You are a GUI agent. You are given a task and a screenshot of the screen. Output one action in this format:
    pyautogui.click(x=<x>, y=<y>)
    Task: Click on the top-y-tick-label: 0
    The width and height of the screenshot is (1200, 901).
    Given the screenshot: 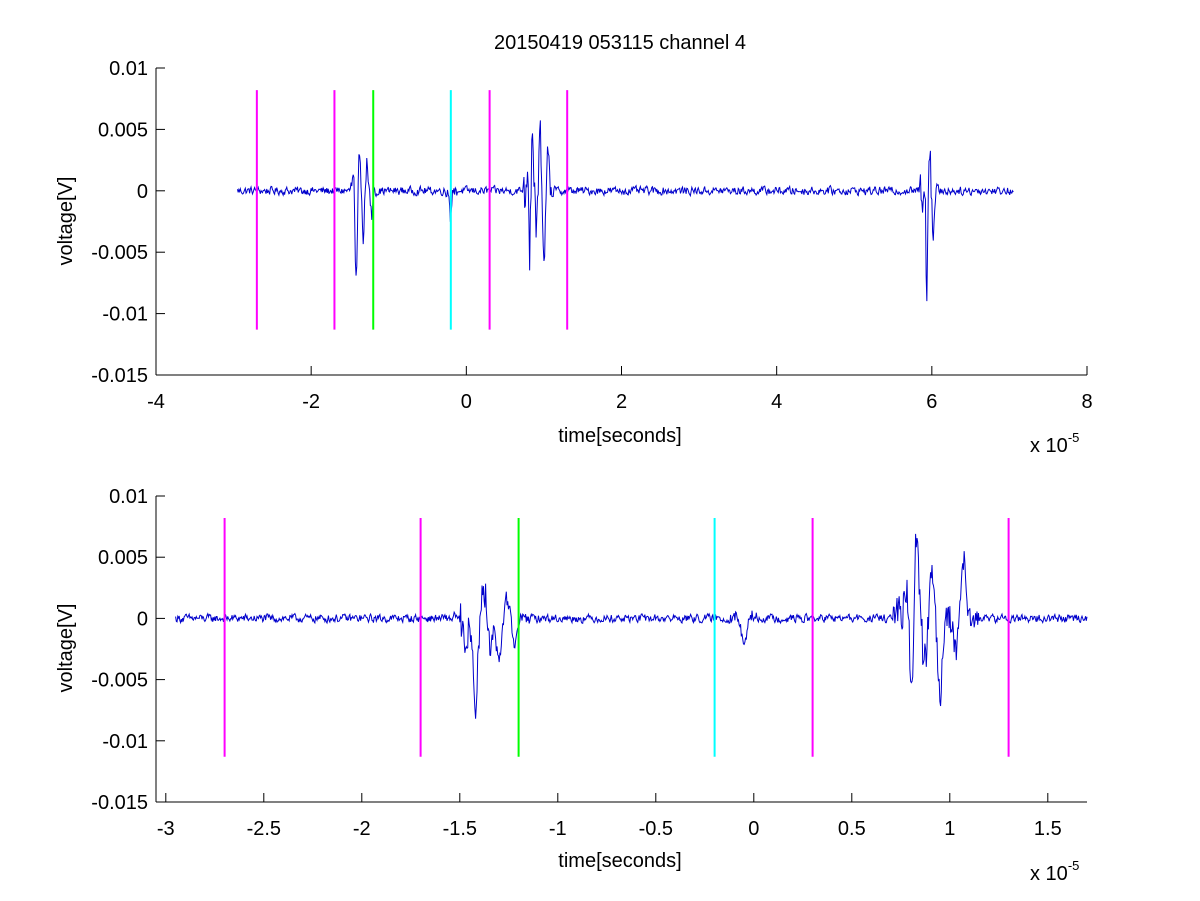 What is the action you would take?
    pyautogui.click(x=142, y=192)
    